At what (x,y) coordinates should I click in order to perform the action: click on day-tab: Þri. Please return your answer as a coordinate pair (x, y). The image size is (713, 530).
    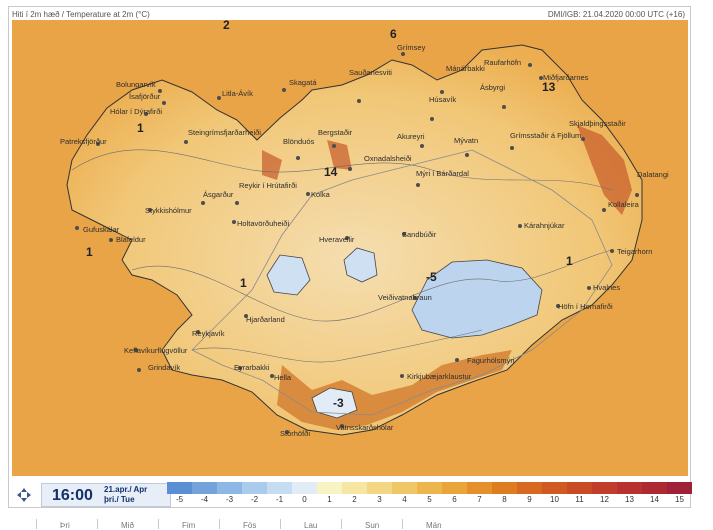
    Looking at the image, I should click on (65, 525).